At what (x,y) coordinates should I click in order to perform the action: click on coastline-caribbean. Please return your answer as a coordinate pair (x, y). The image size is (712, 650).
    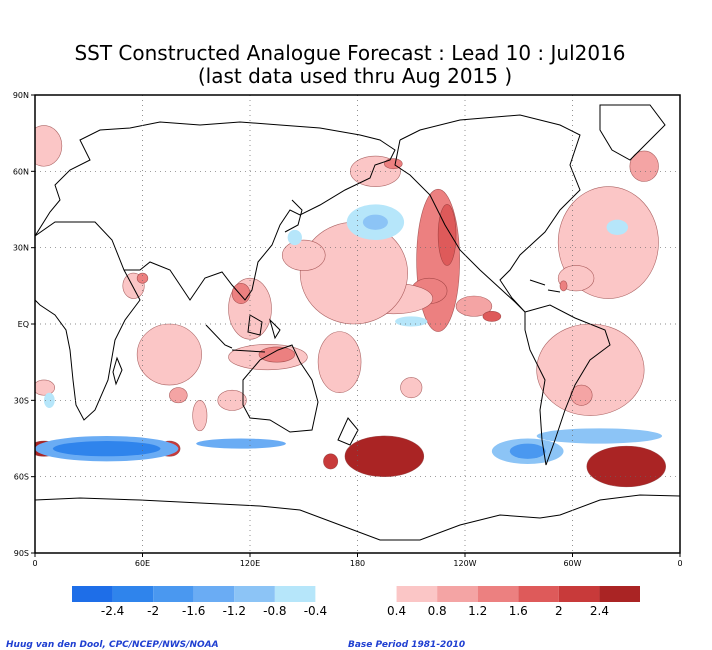
    Looking at the image, I should click on (545, 286).